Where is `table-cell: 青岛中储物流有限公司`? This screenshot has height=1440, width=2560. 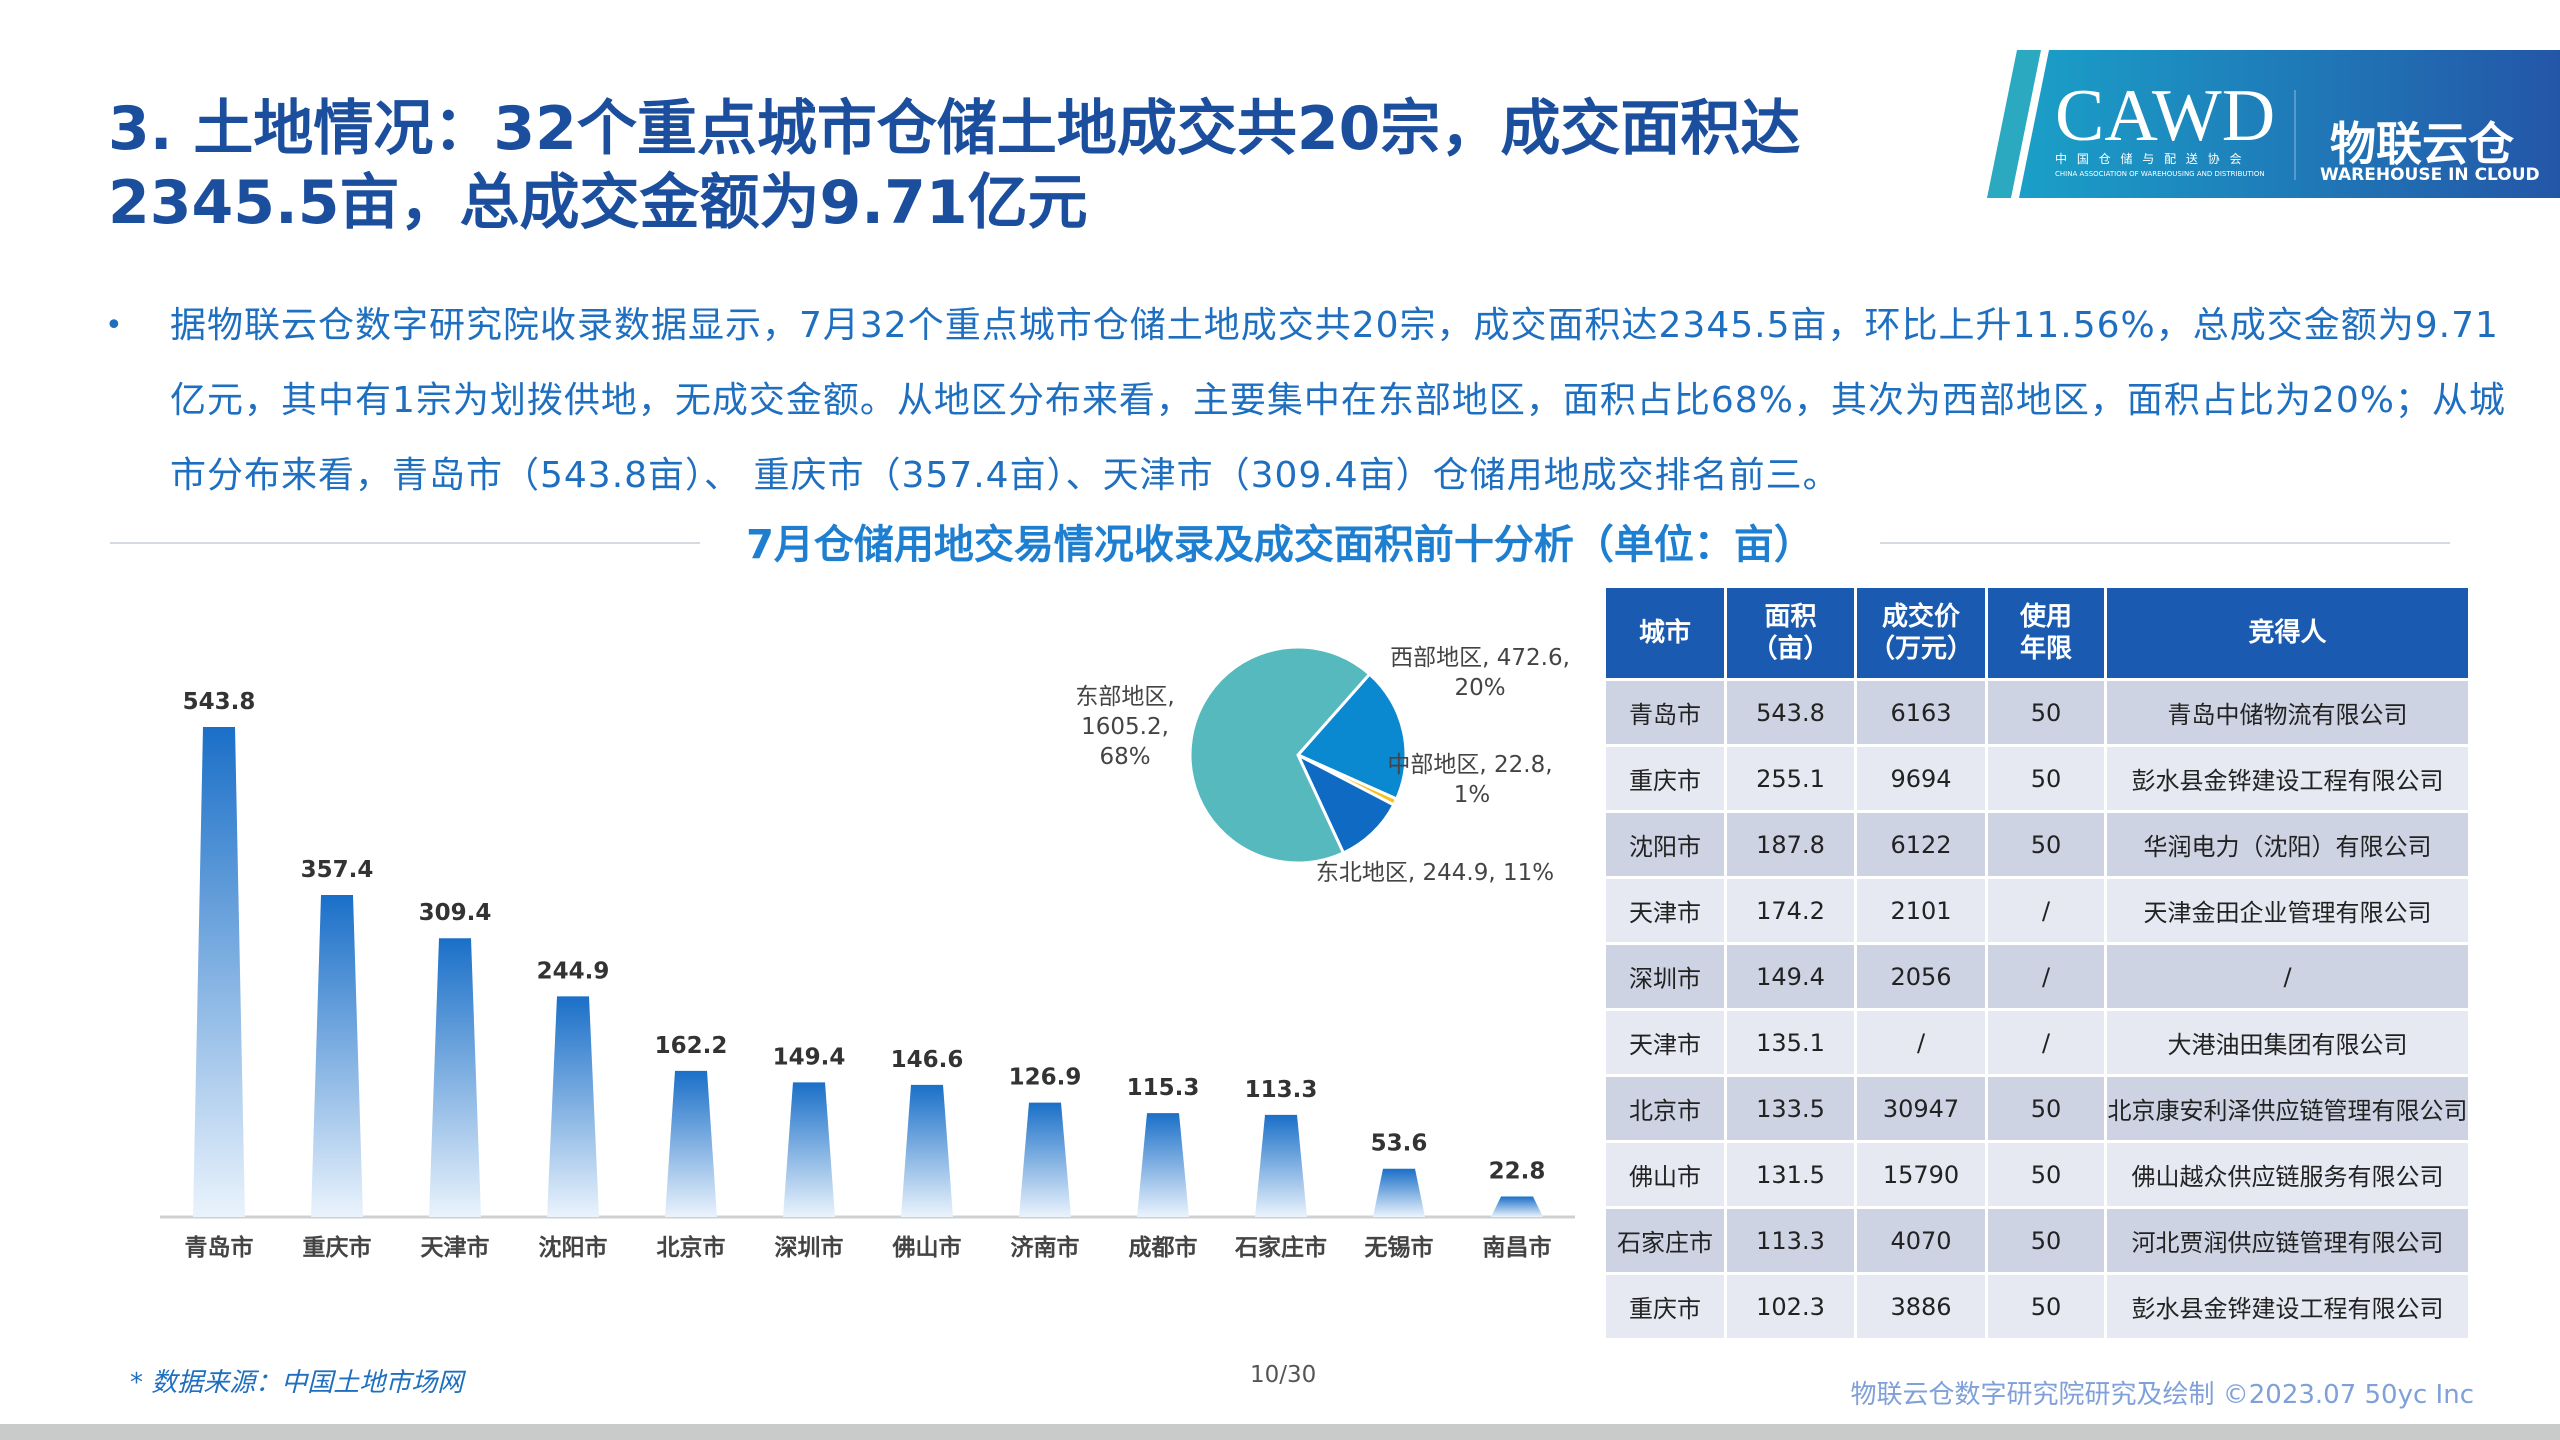
table-cell: 青岛中储物流有限公司 is located at coordinates (2287, 712).